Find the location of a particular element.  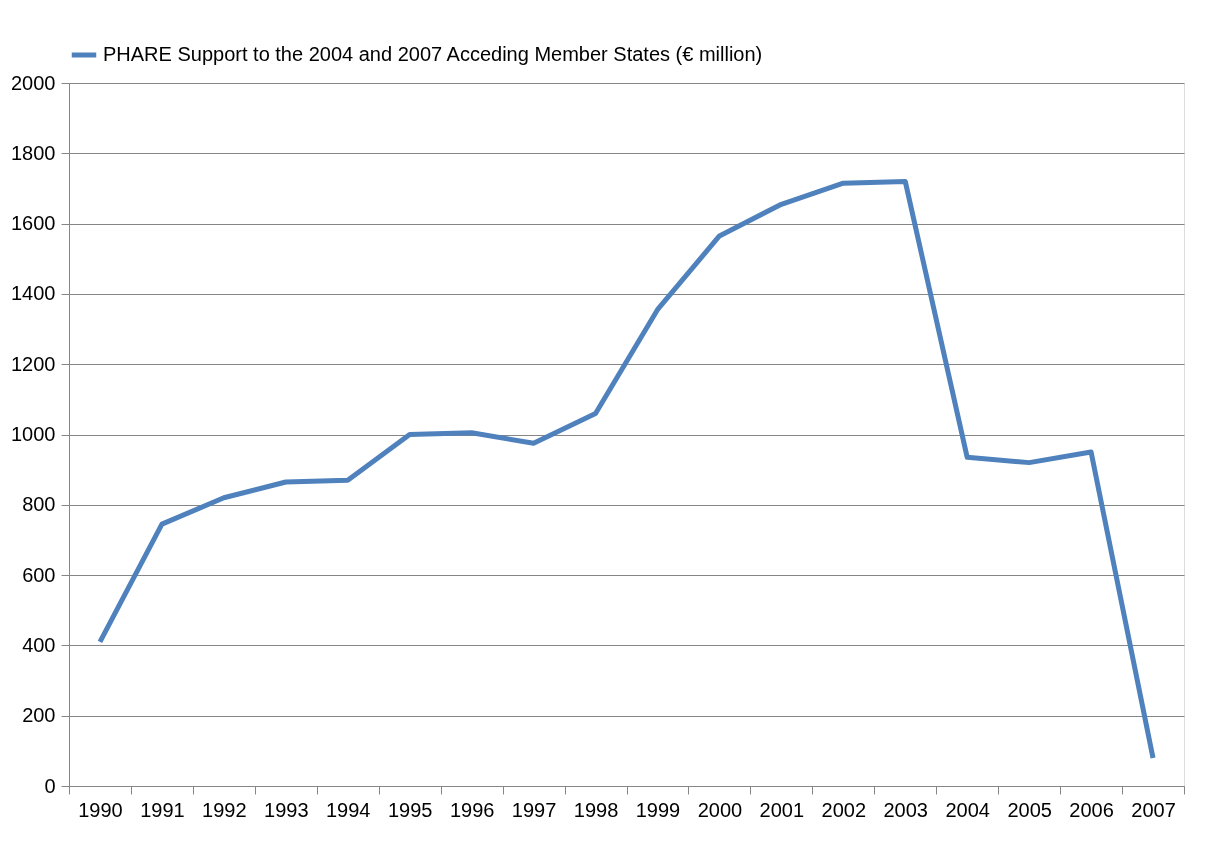

x-tick-label: 2002 is located at coordinates (844, 809).